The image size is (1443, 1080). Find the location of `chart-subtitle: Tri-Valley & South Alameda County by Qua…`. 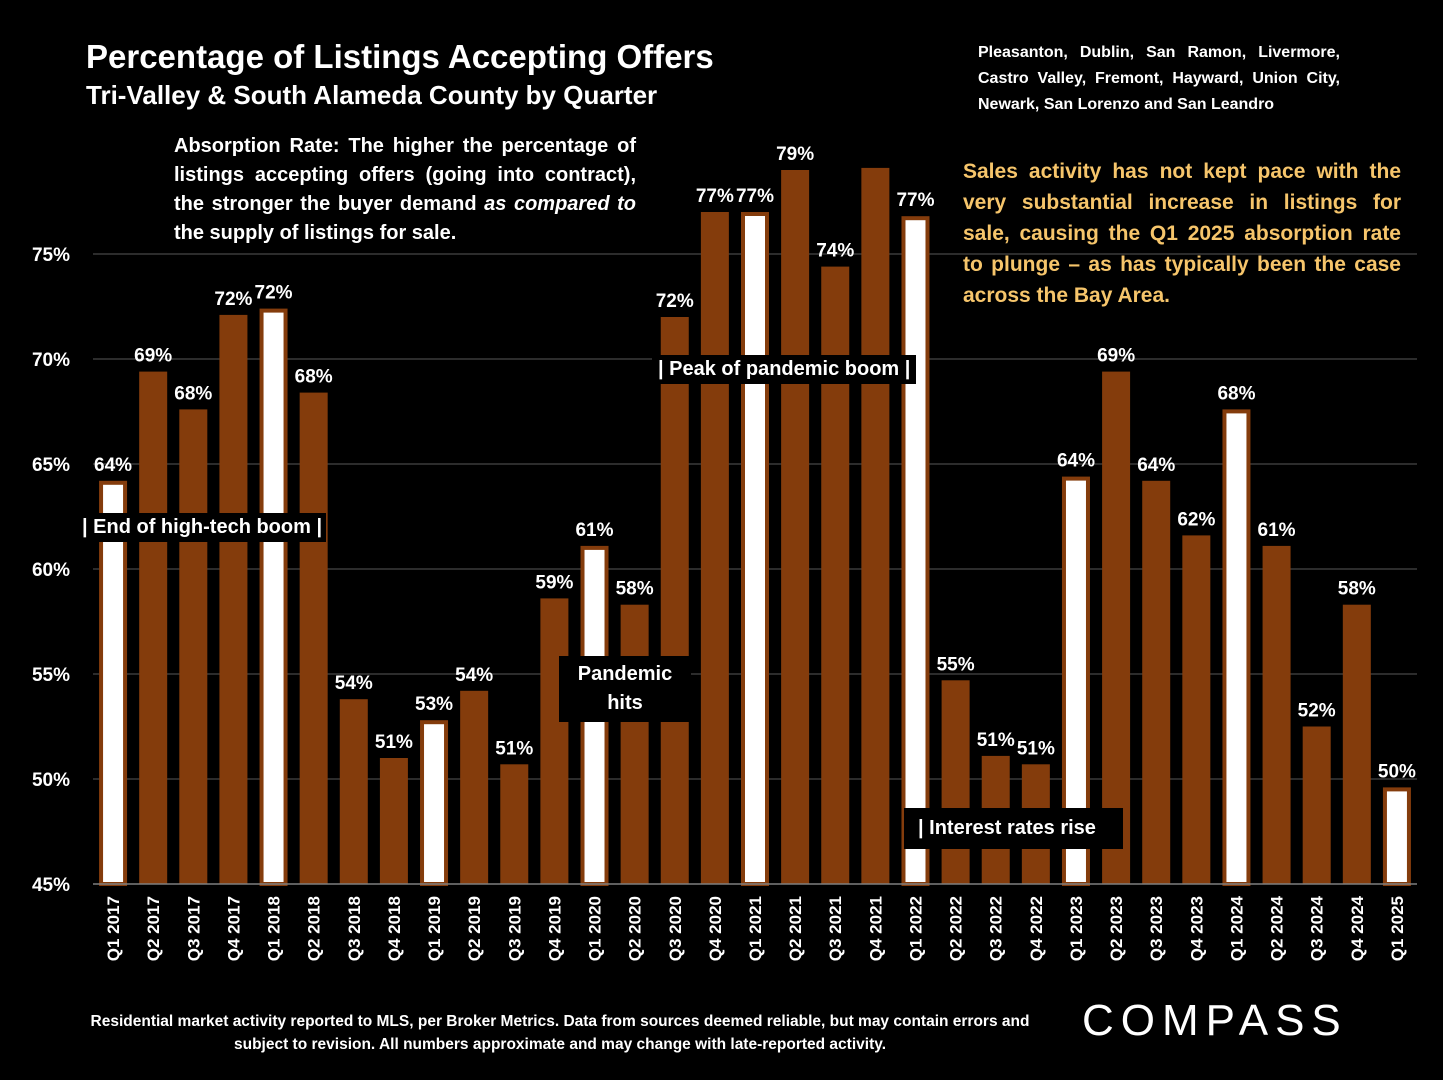

chart-subtitle: Tri-Valley & South Alameda County by Qua… is located at coordinates (372, 95).